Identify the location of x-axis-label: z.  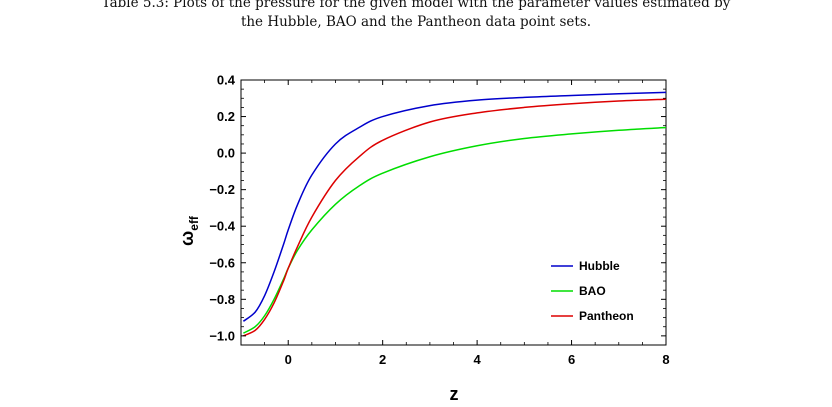
(454, 394).